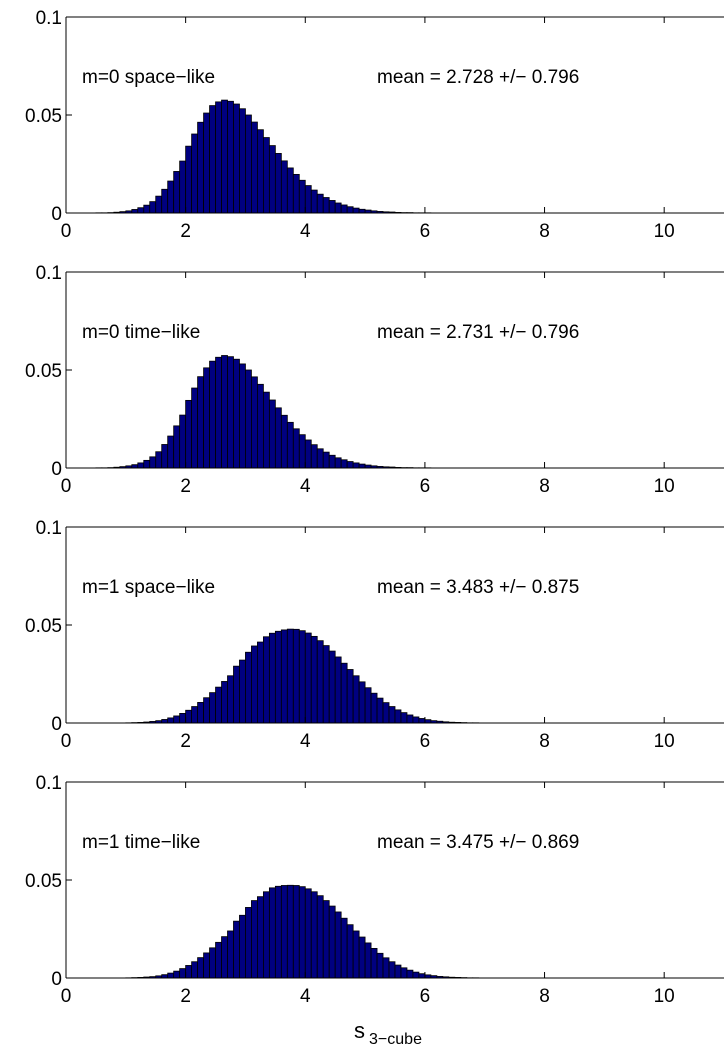 This screenshot has width=724, height=1057. I want to click on y-tick-label: 0.1, so click(49, 18).